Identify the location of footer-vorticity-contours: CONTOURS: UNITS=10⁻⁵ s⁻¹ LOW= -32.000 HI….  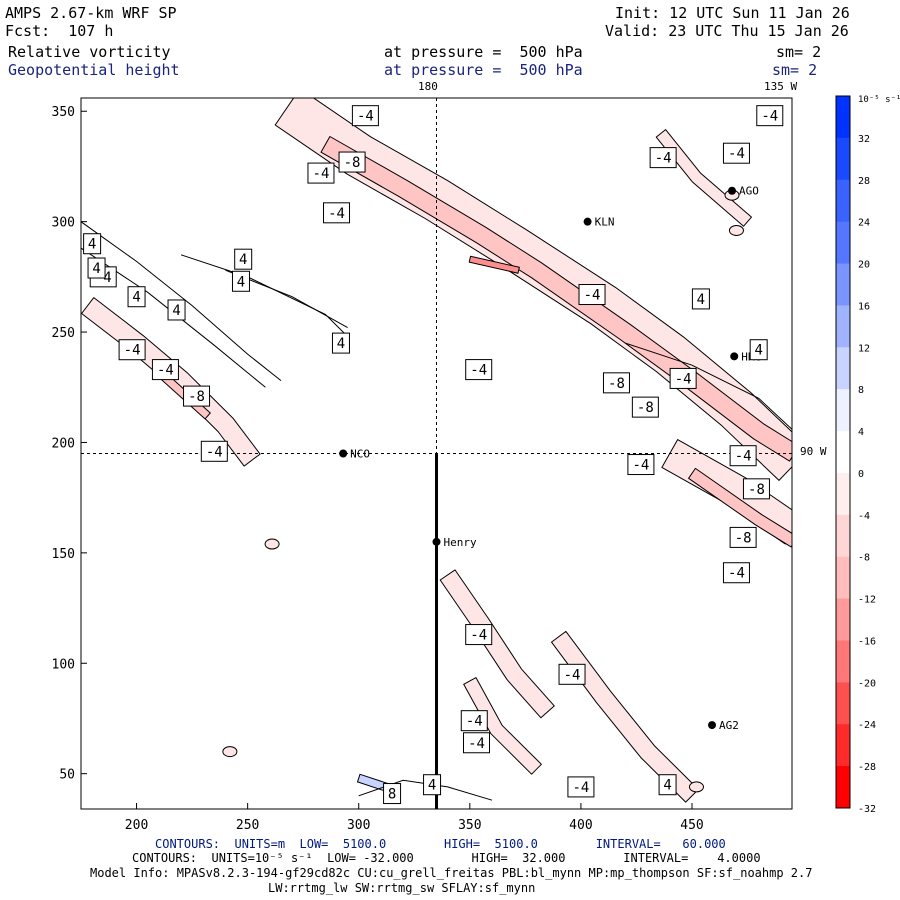
(446, 858).